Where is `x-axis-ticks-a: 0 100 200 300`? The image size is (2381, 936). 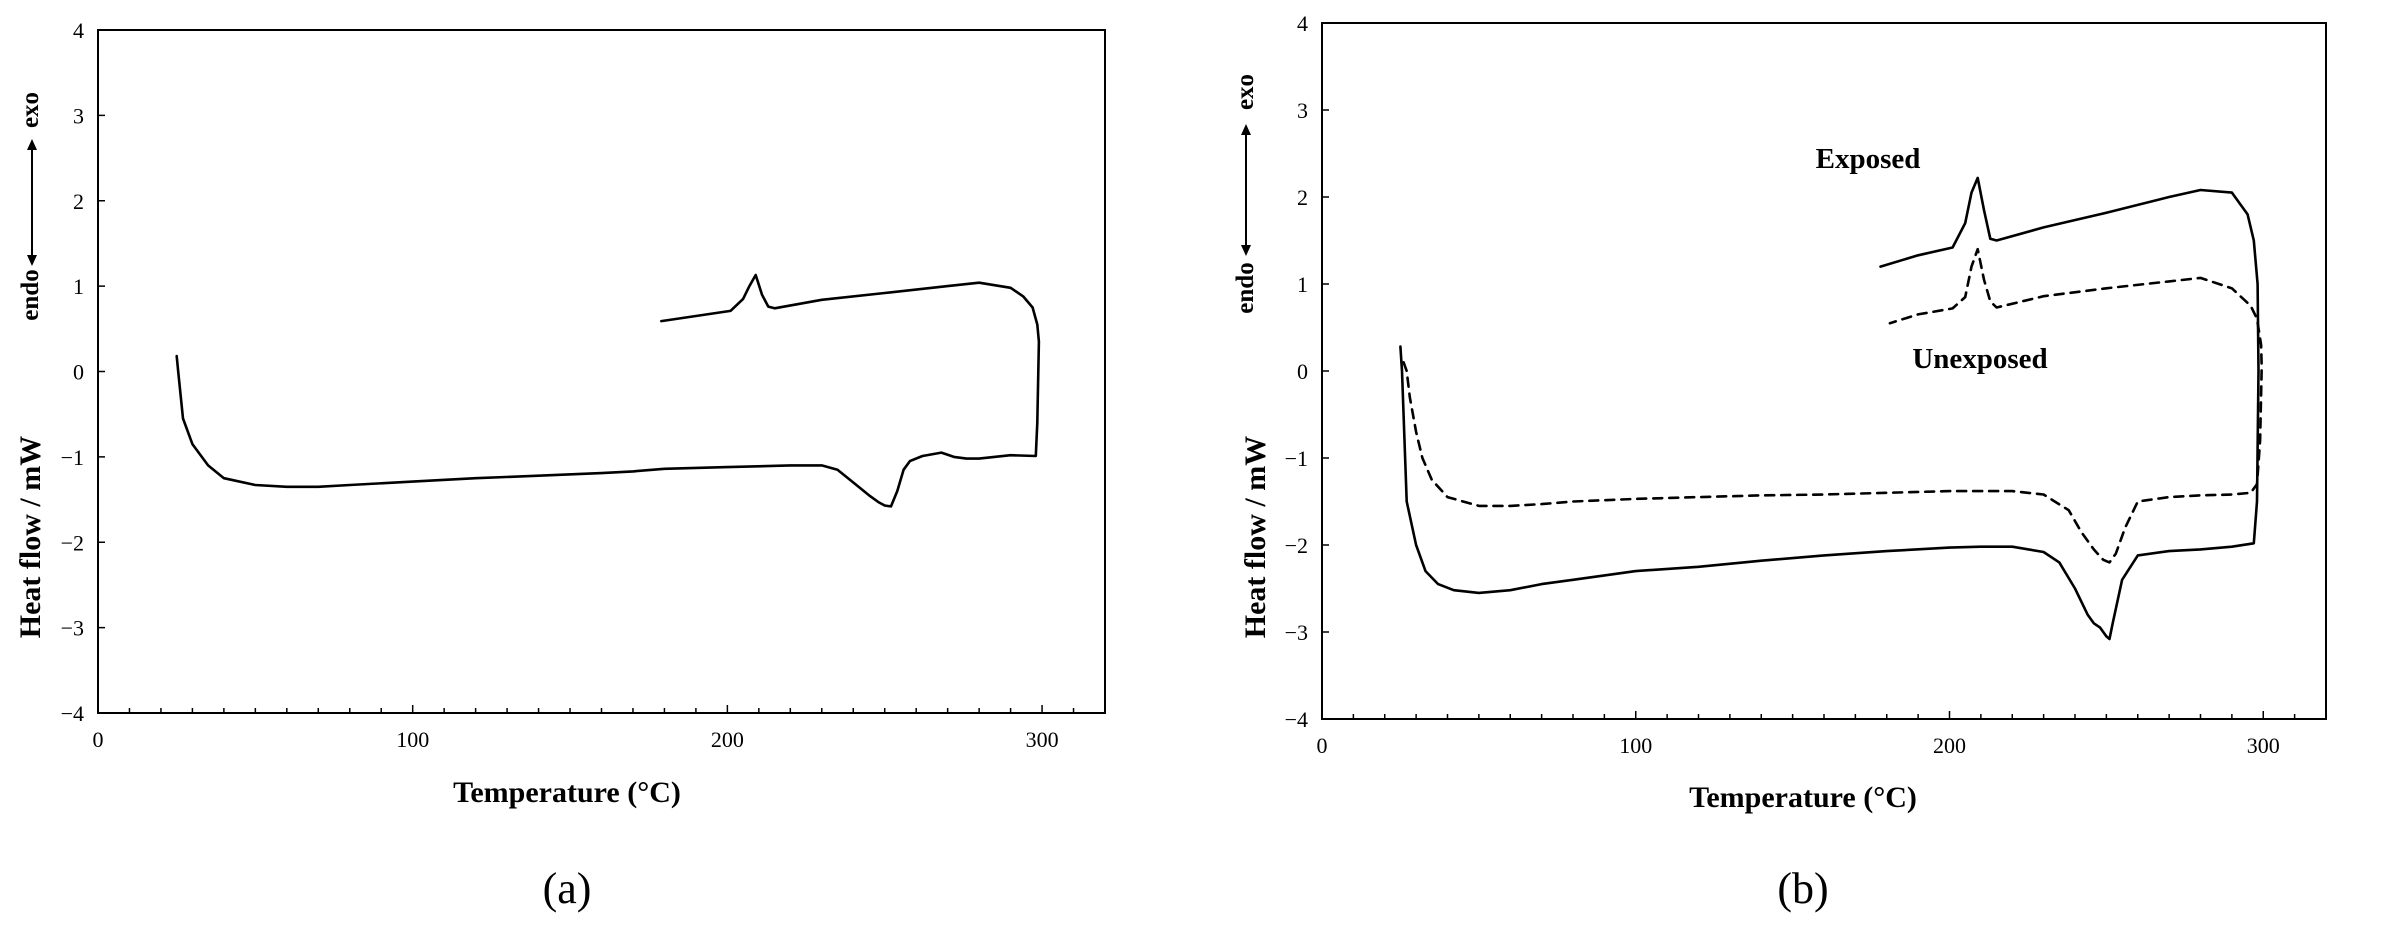
x-axis-ticks-a: 0 100 200 300 is located at coordinates (599, 728).